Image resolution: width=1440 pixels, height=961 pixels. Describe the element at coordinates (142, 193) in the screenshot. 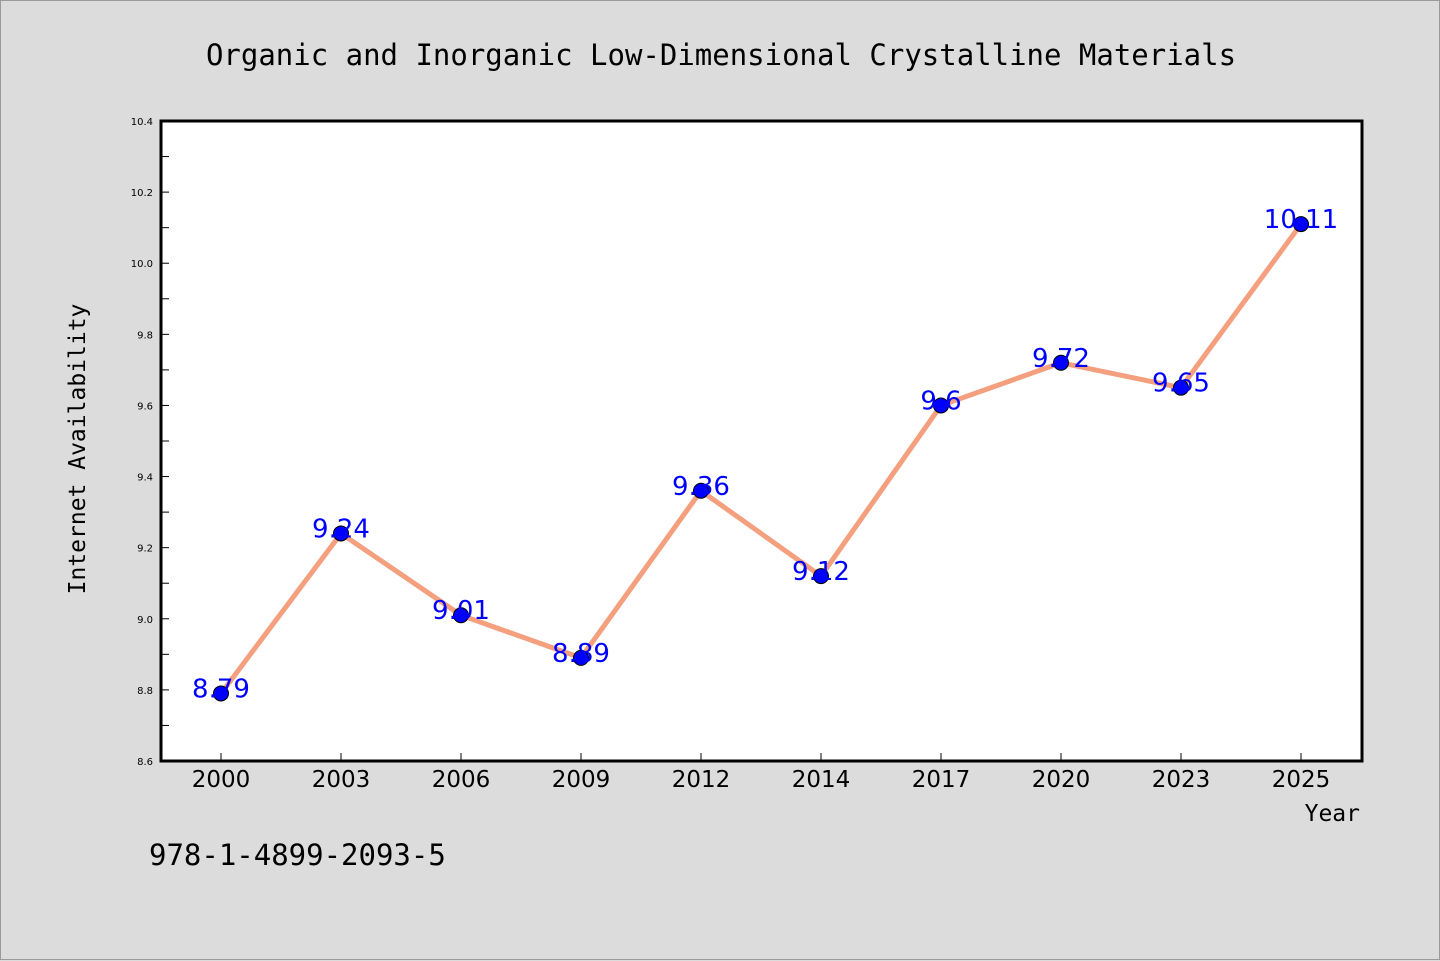

I see `y-tick-label: 10.2` at that location.